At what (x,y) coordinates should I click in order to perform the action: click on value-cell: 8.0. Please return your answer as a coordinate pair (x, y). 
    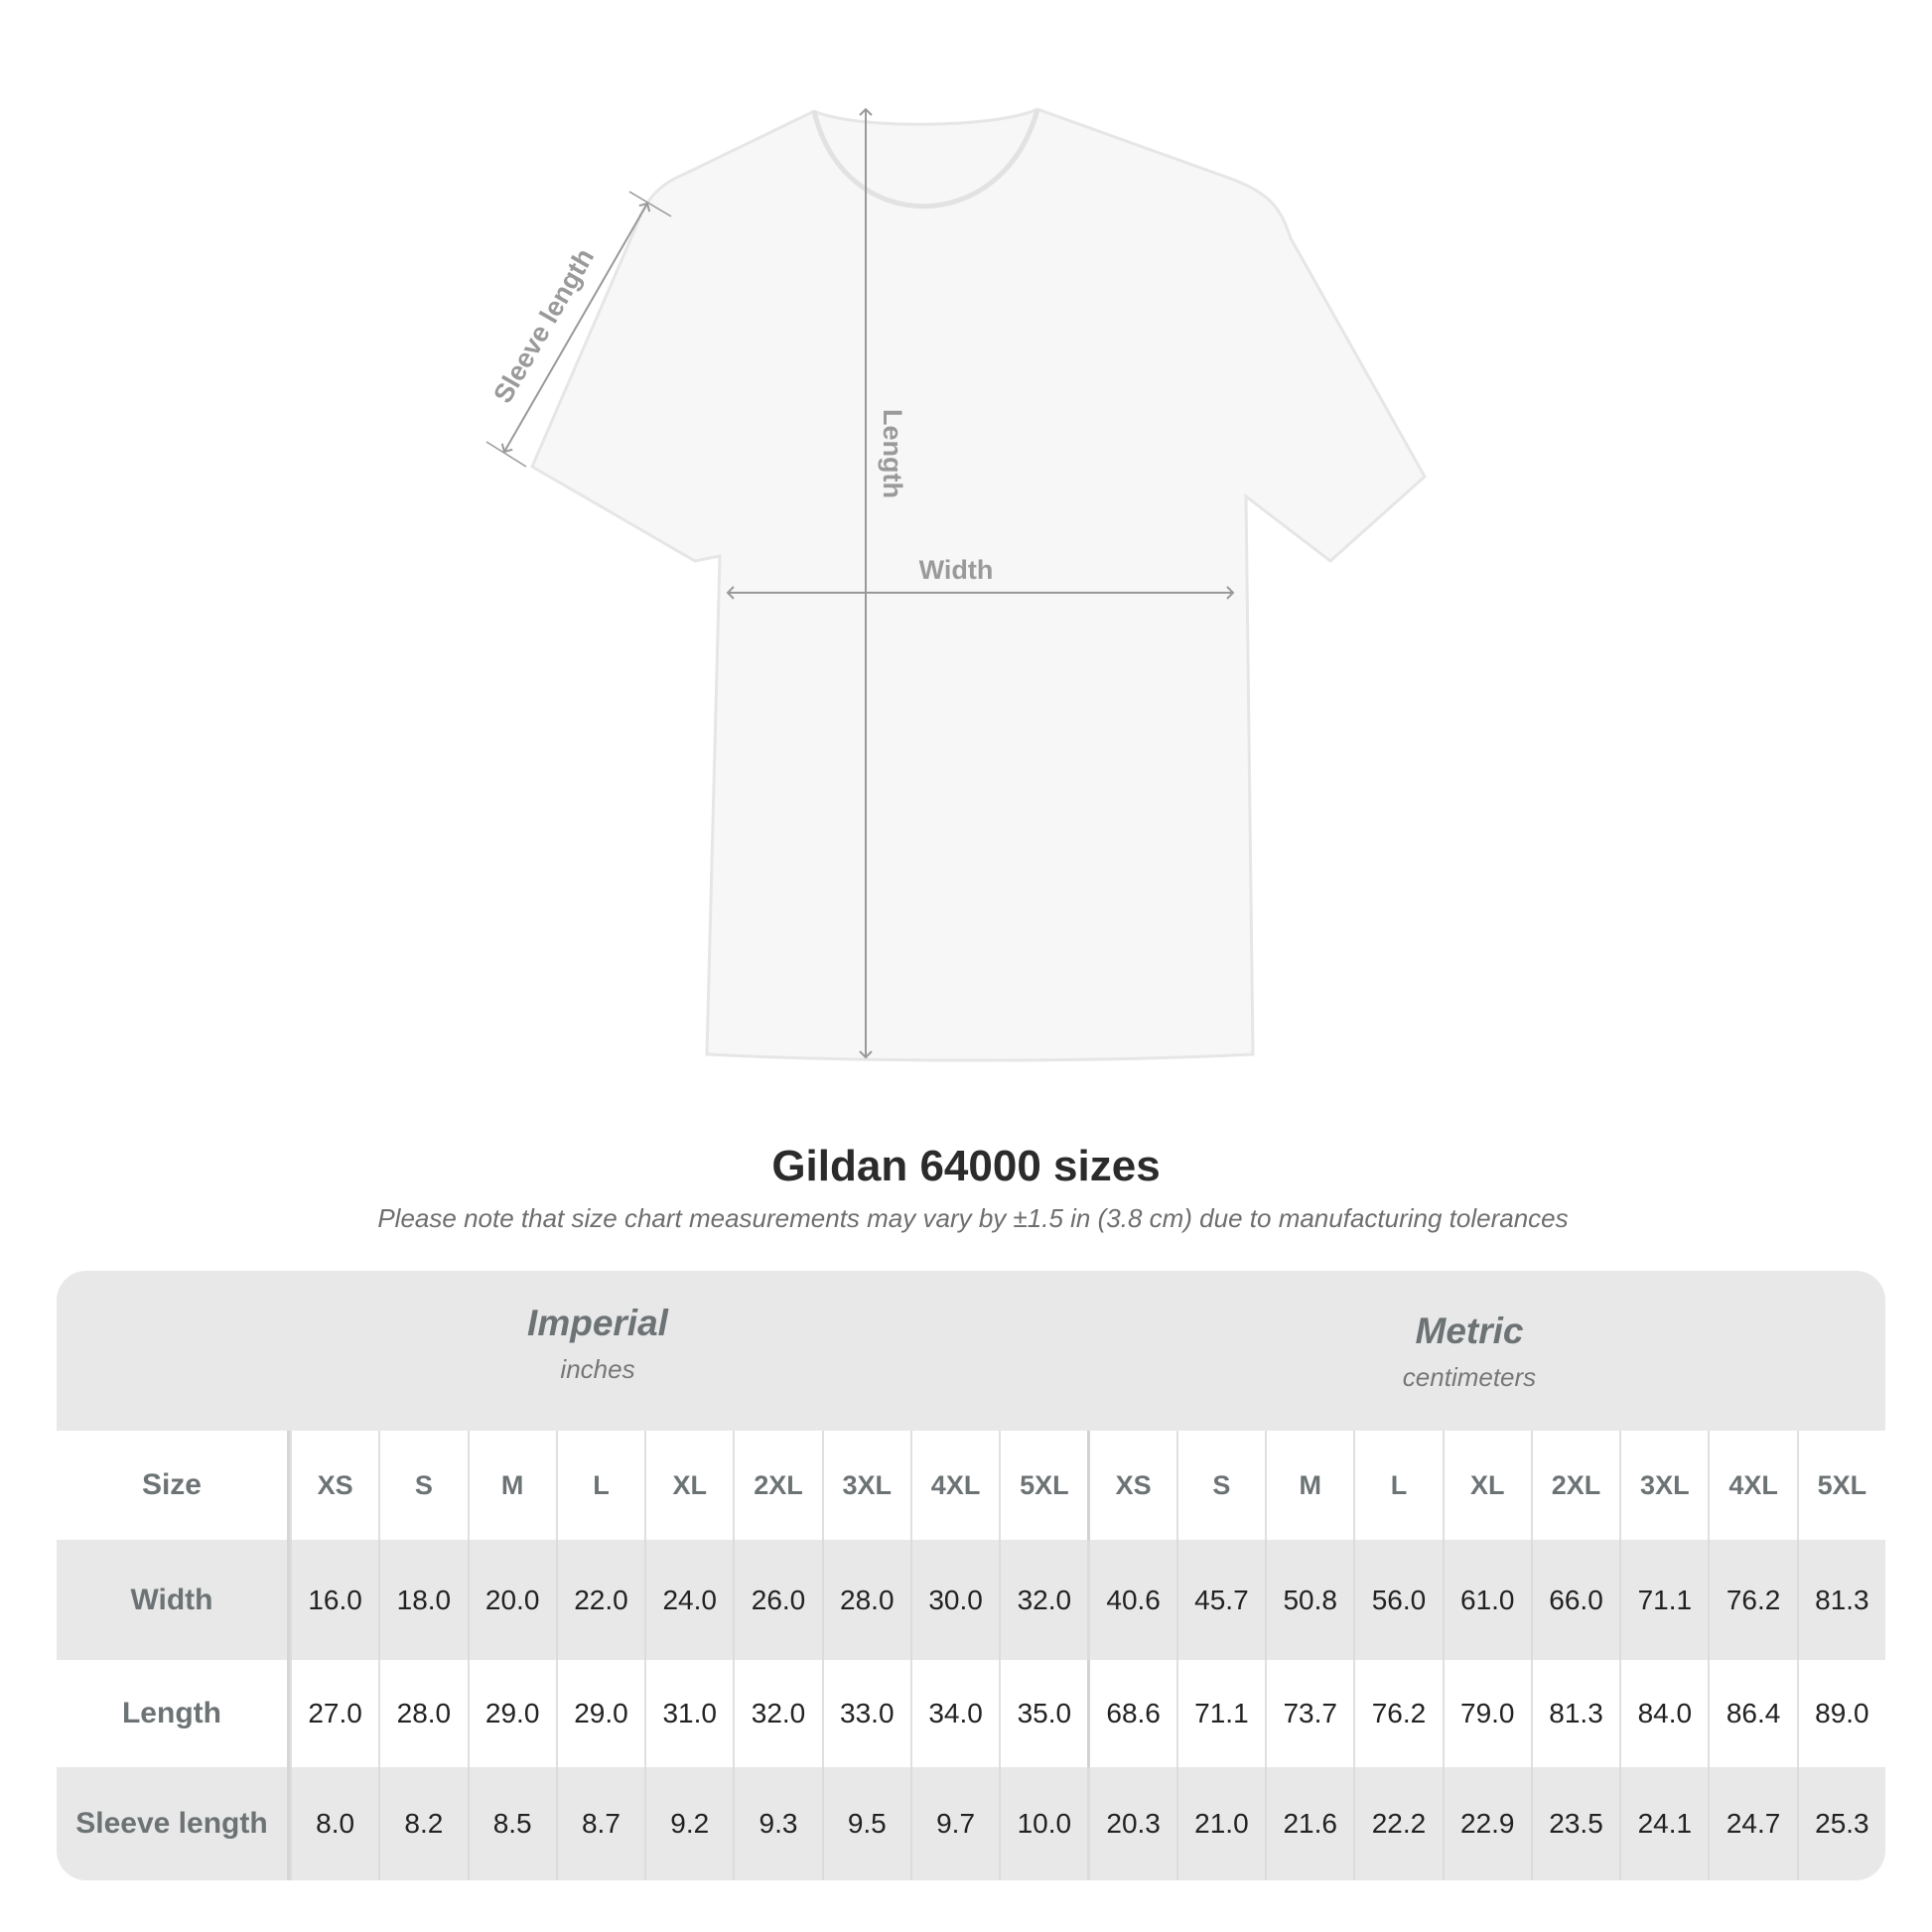
    Looking at the image, I should click on (334, 1823).